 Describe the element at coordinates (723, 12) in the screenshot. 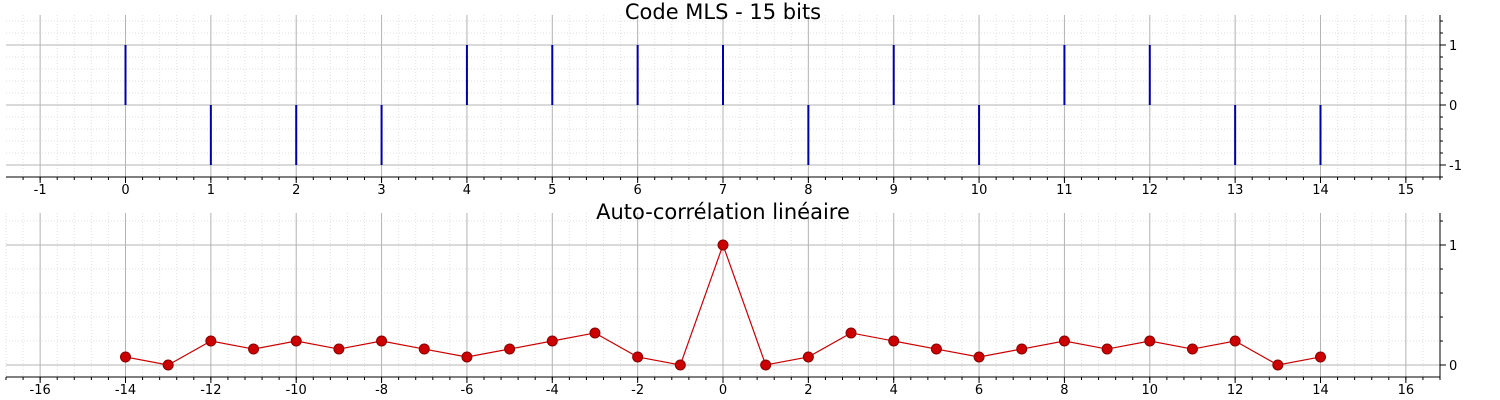

I see `chart-title: Code MLS - 15 bits` at that location.